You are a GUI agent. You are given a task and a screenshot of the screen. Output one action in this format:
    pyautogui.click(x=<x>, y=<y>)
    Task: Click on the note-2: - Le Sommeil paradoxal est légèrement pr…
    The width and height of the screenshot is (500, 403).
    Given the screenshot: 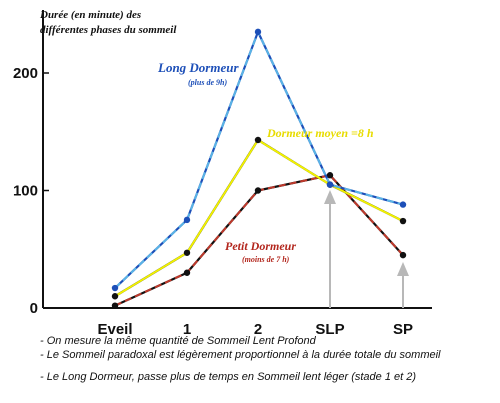 What is the action you would take?
    pyautogui.click(x=240, y=355)
    